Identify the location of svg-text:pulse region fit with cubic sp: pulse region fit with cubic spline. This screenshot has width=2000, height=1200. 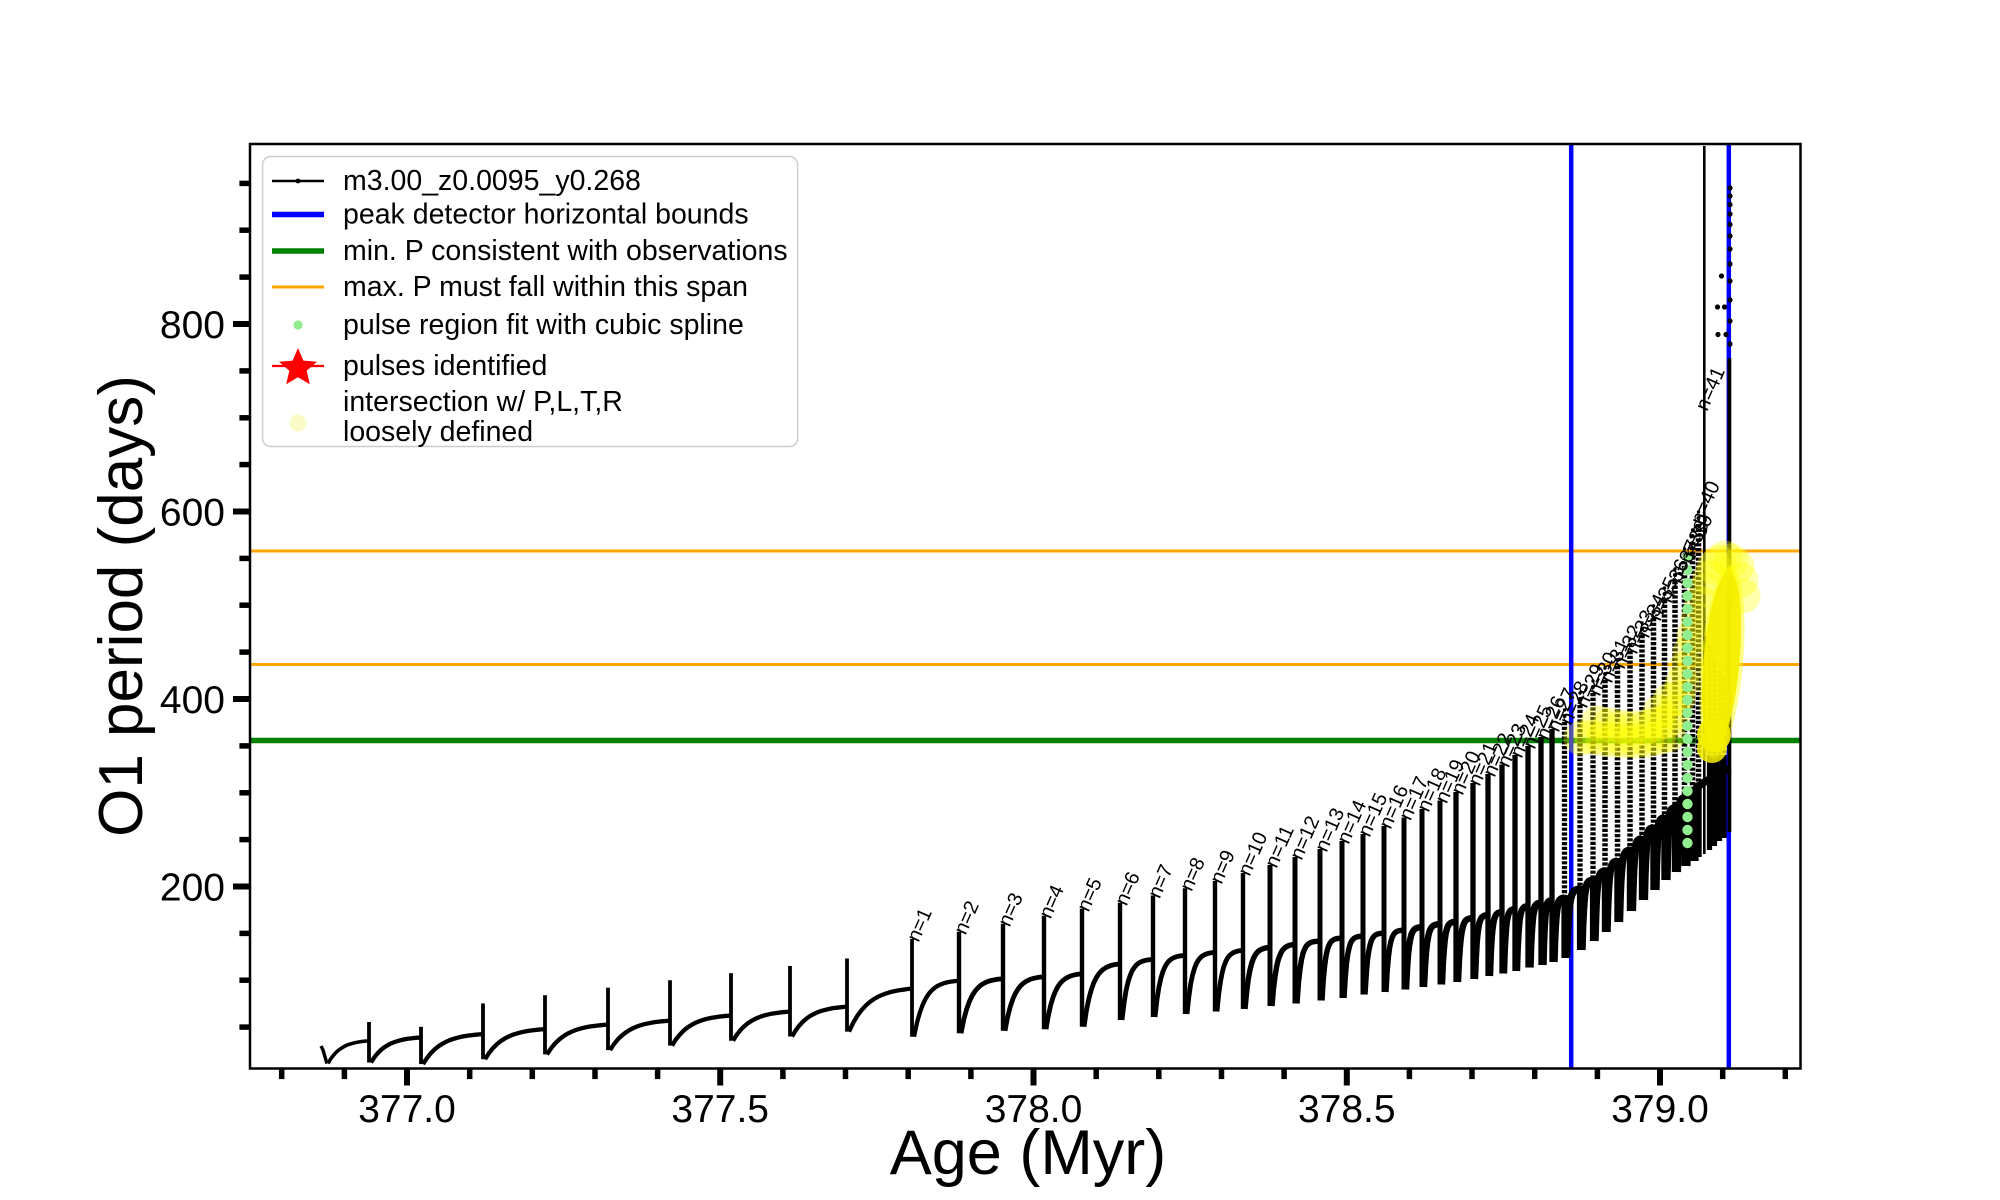
(543, 325).